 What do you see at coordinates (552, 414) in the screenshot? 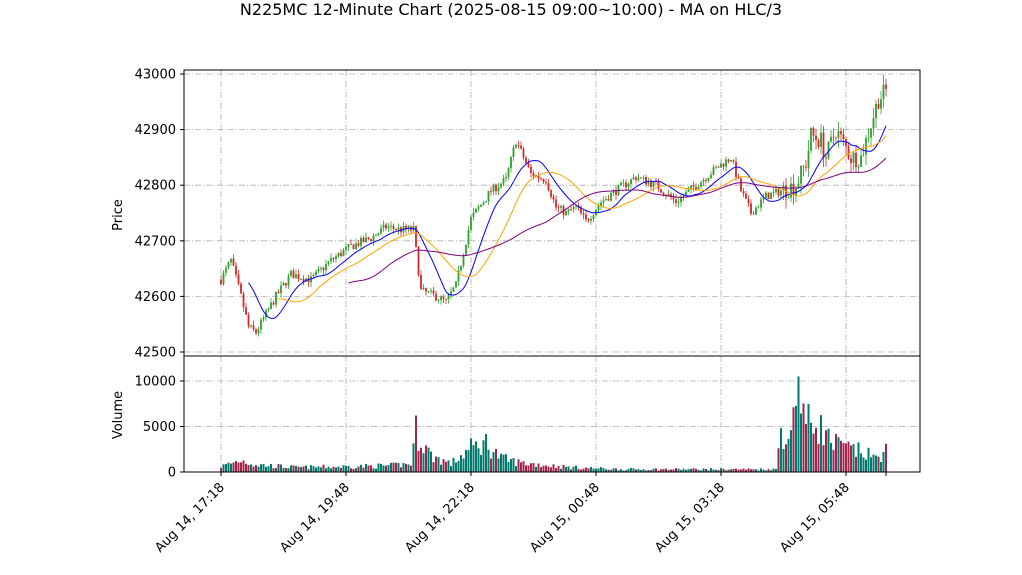
I see `volume-panel-frame` at bounding box center [552, 414].